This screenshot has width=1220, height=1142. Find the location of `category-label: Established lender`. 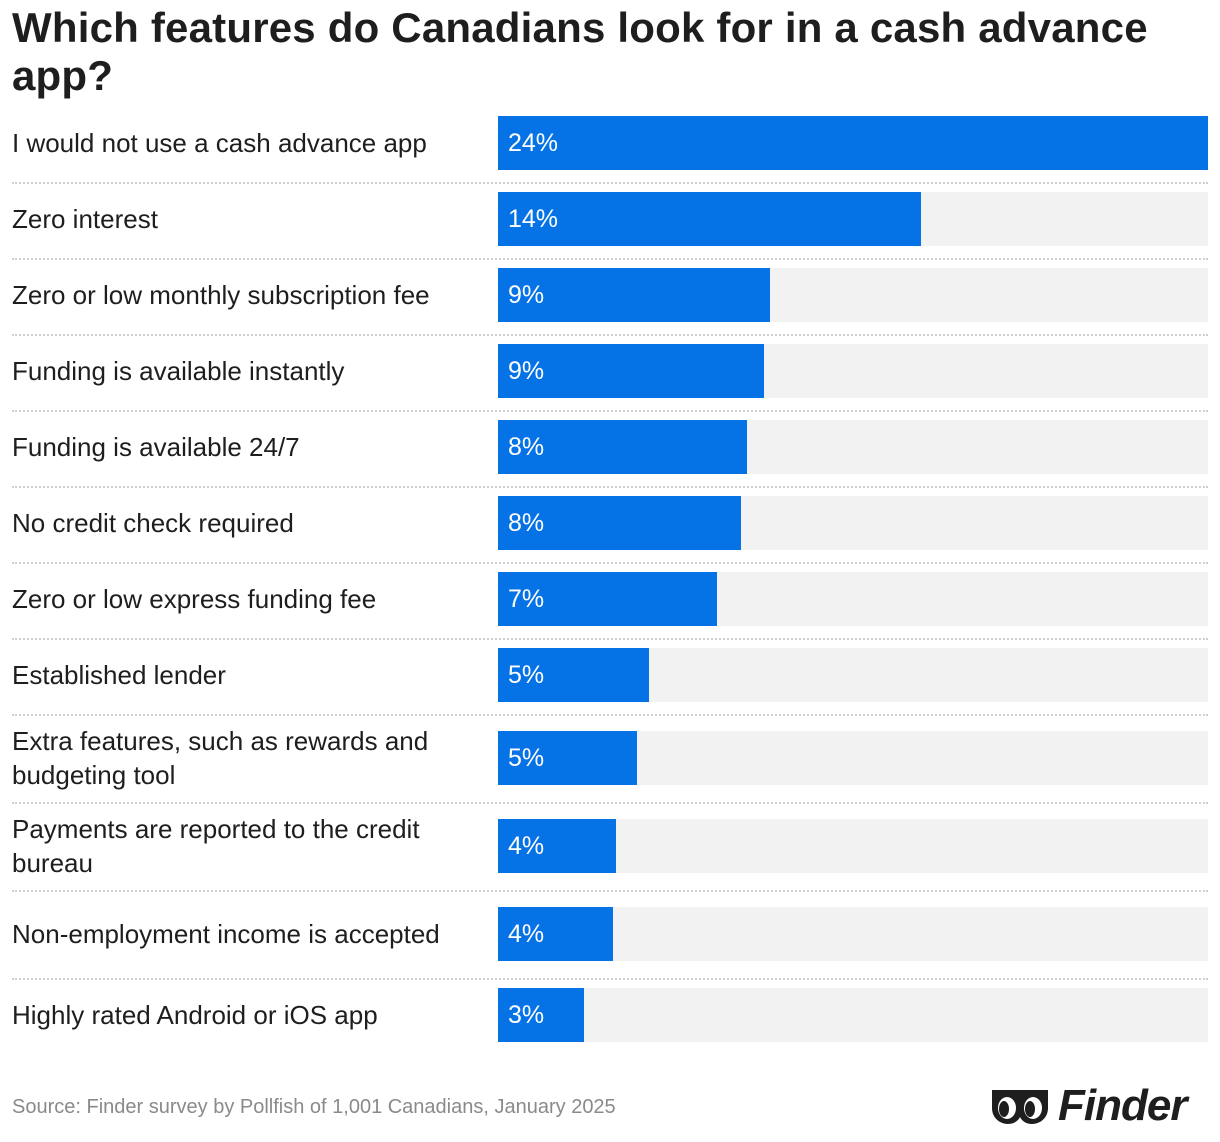

category-label: Established lender is located at coordinates (119, 675).